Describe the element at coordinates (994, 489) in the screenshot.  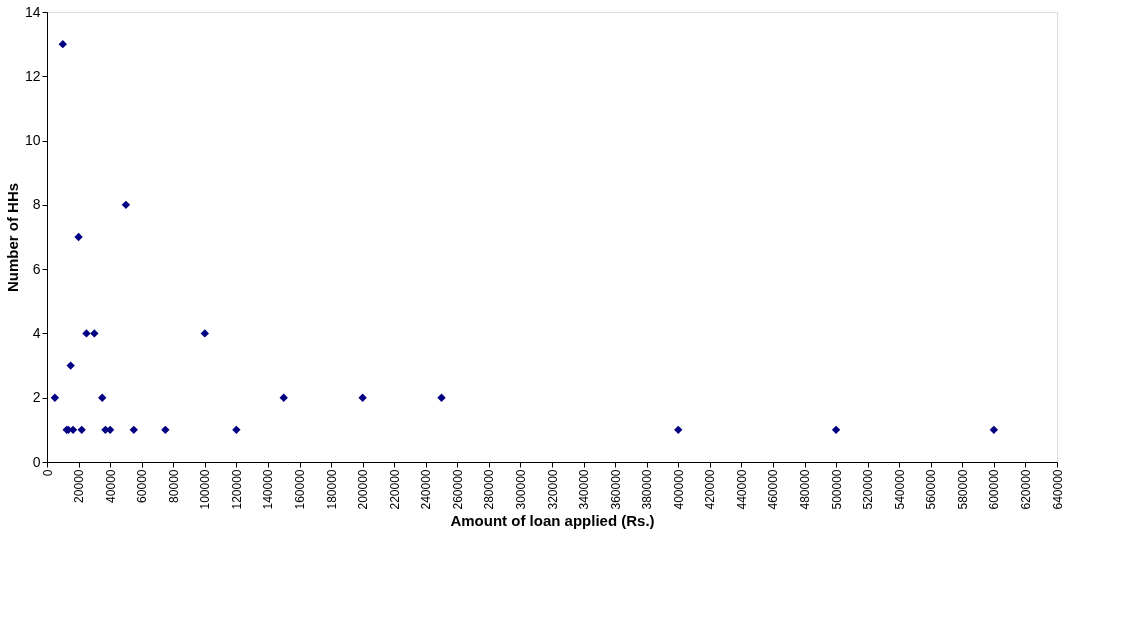
I see `x-tick-label: 600000` at that location.